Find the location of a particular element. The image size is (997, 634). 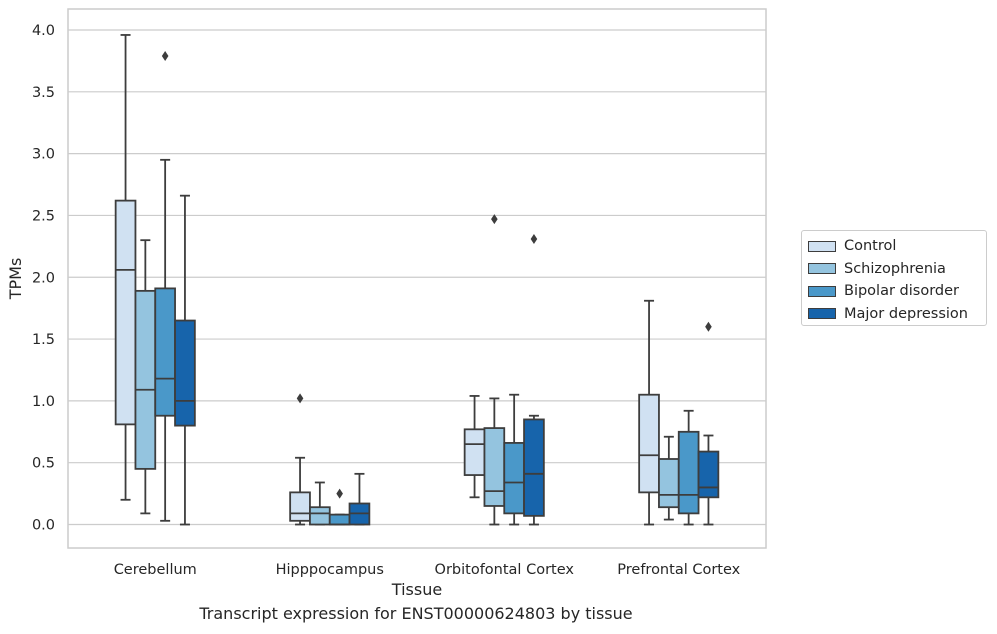

legend-swatch-schizophrenia is located at coordinates (822, 269).